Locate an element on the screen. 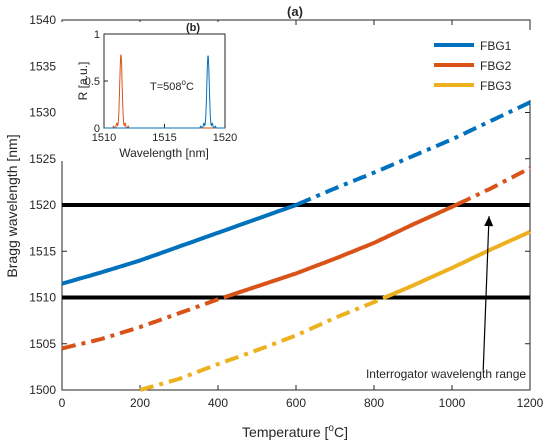 This screenshot has width=550, height=443. y-tick-label: 1515 is located at coordinates (42, 251).